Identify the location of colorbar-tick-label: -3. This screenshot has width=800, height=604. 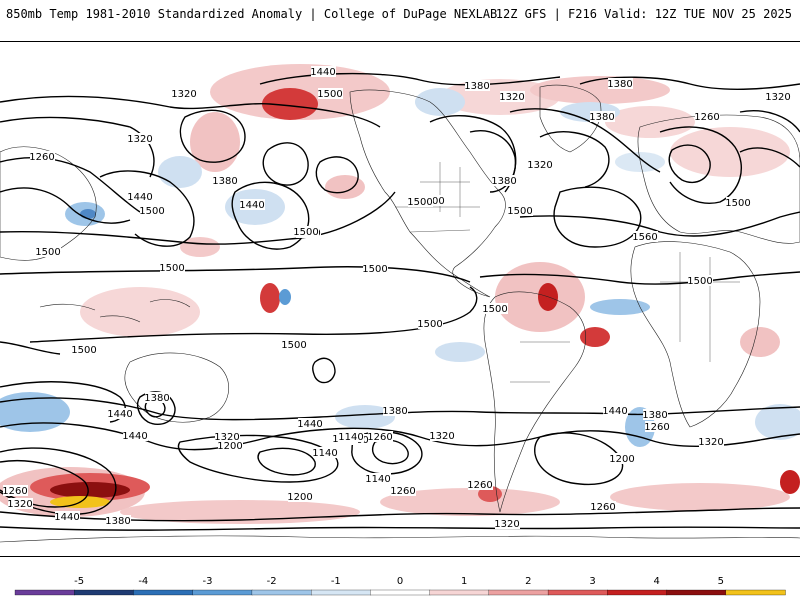
(208, 581).